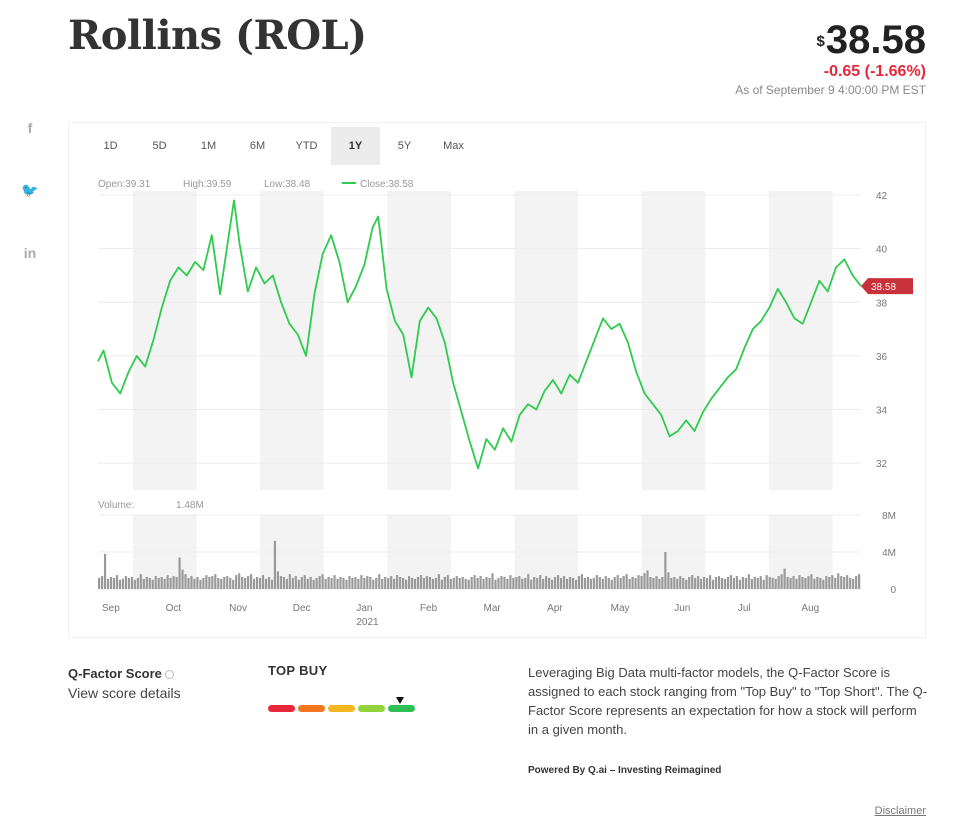 This screenshot has width=959, height=818. What do you see at coordinates (900, 811) in the screenshot?
I see `disclaimer-link: Disclaimer` at bounding box center [900, 811].